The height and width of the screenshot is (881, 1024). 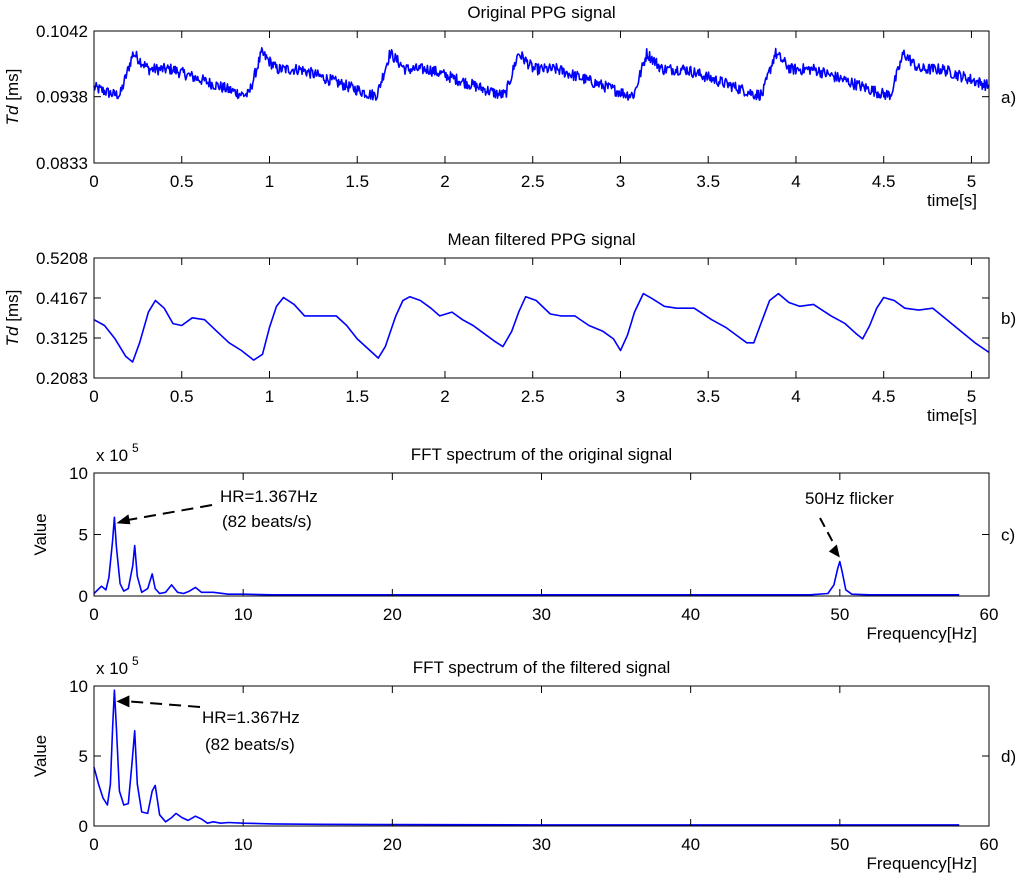 What do you see at coordinates (62, 298) in the screenshot?
I see `y-tick-label: 0.4167` at bounding box center [62, 298].